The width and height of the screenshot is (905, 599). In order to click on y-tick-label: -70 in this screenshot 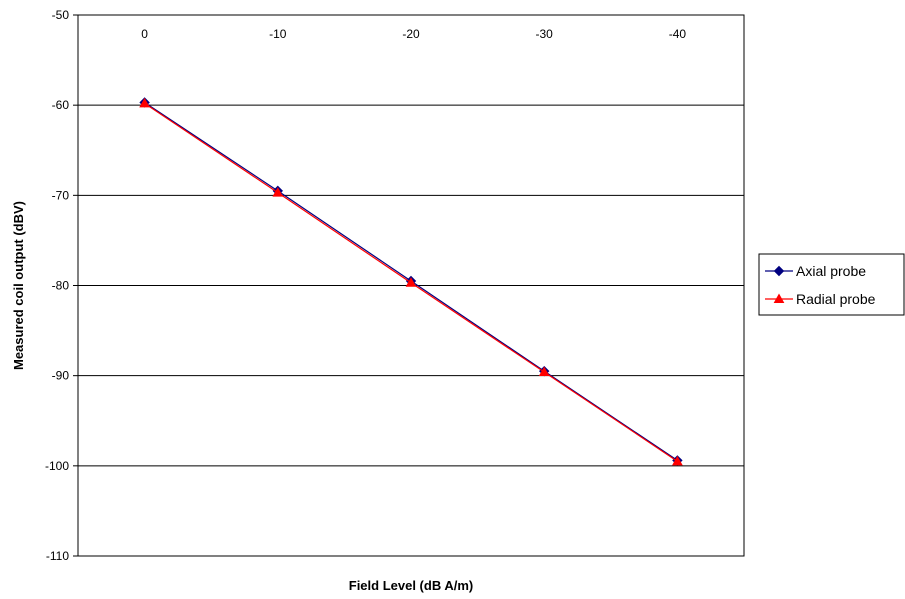, I will do `click(61, 195)`.